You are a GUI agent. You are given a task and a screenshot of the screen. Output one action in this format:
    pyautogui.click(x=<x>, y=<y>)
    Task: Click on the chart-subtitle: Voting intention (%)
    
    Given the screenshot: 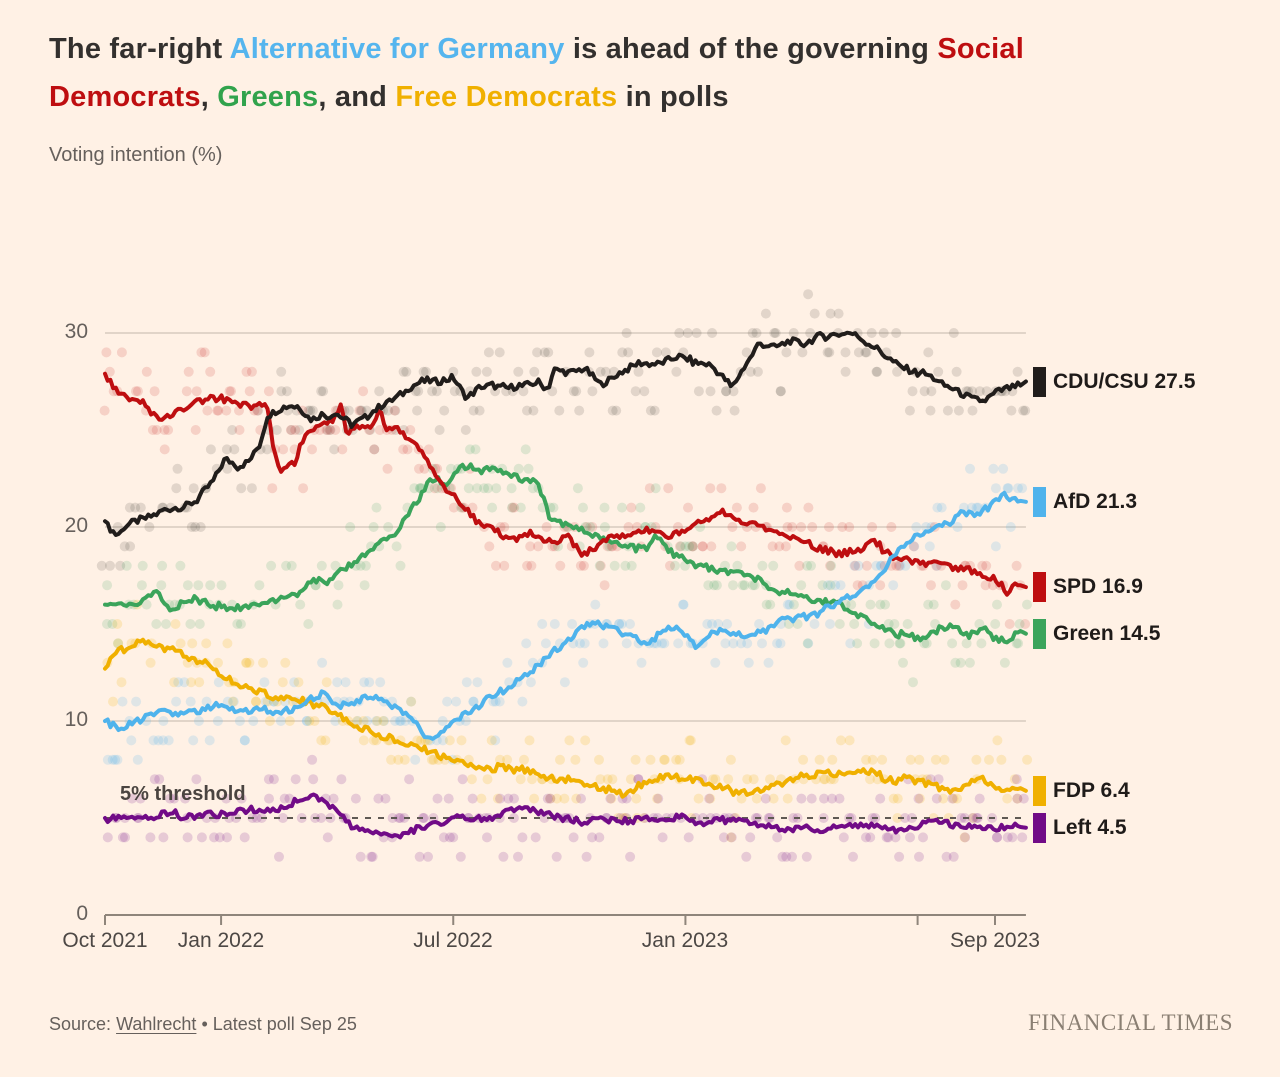 What is the action you would take?
    pyautogui.click(x=136, y=155)
    